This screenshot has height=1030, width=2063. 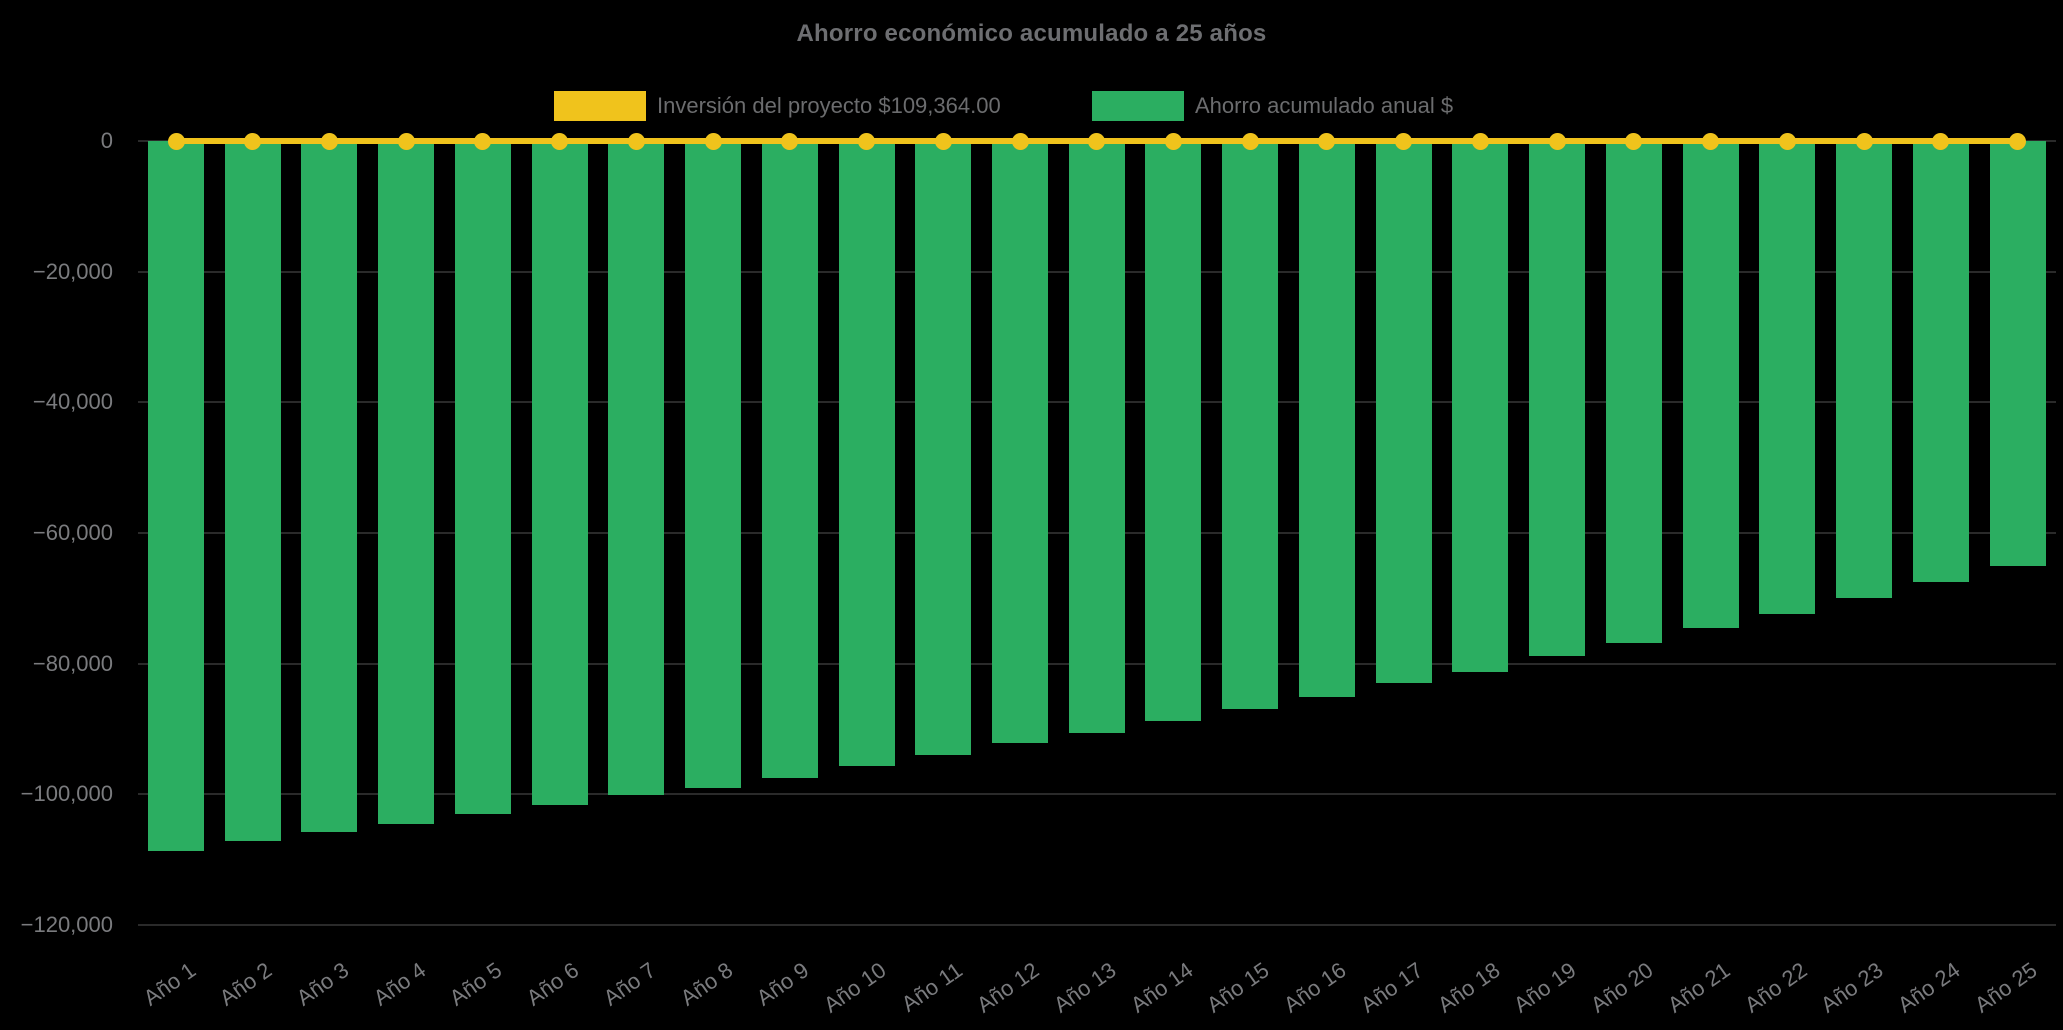 I want to click on legend-swatch-inversion-icon, so click(x=600, y=106).